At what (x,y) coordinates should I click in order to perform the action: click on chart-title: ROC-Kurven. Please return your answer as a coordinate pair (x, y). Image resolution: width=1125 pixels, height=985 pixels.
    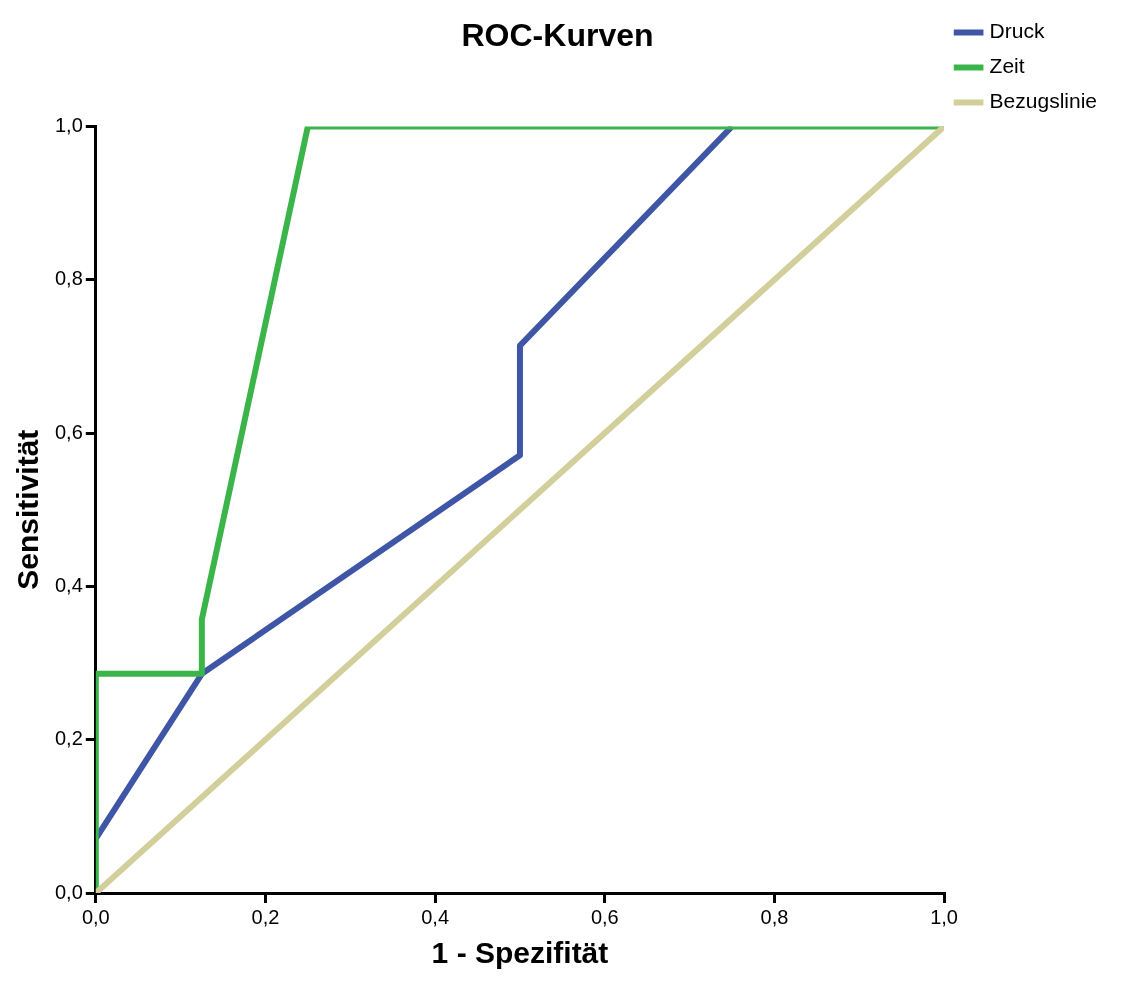
    Looking at the image, I should click on (557, 35).